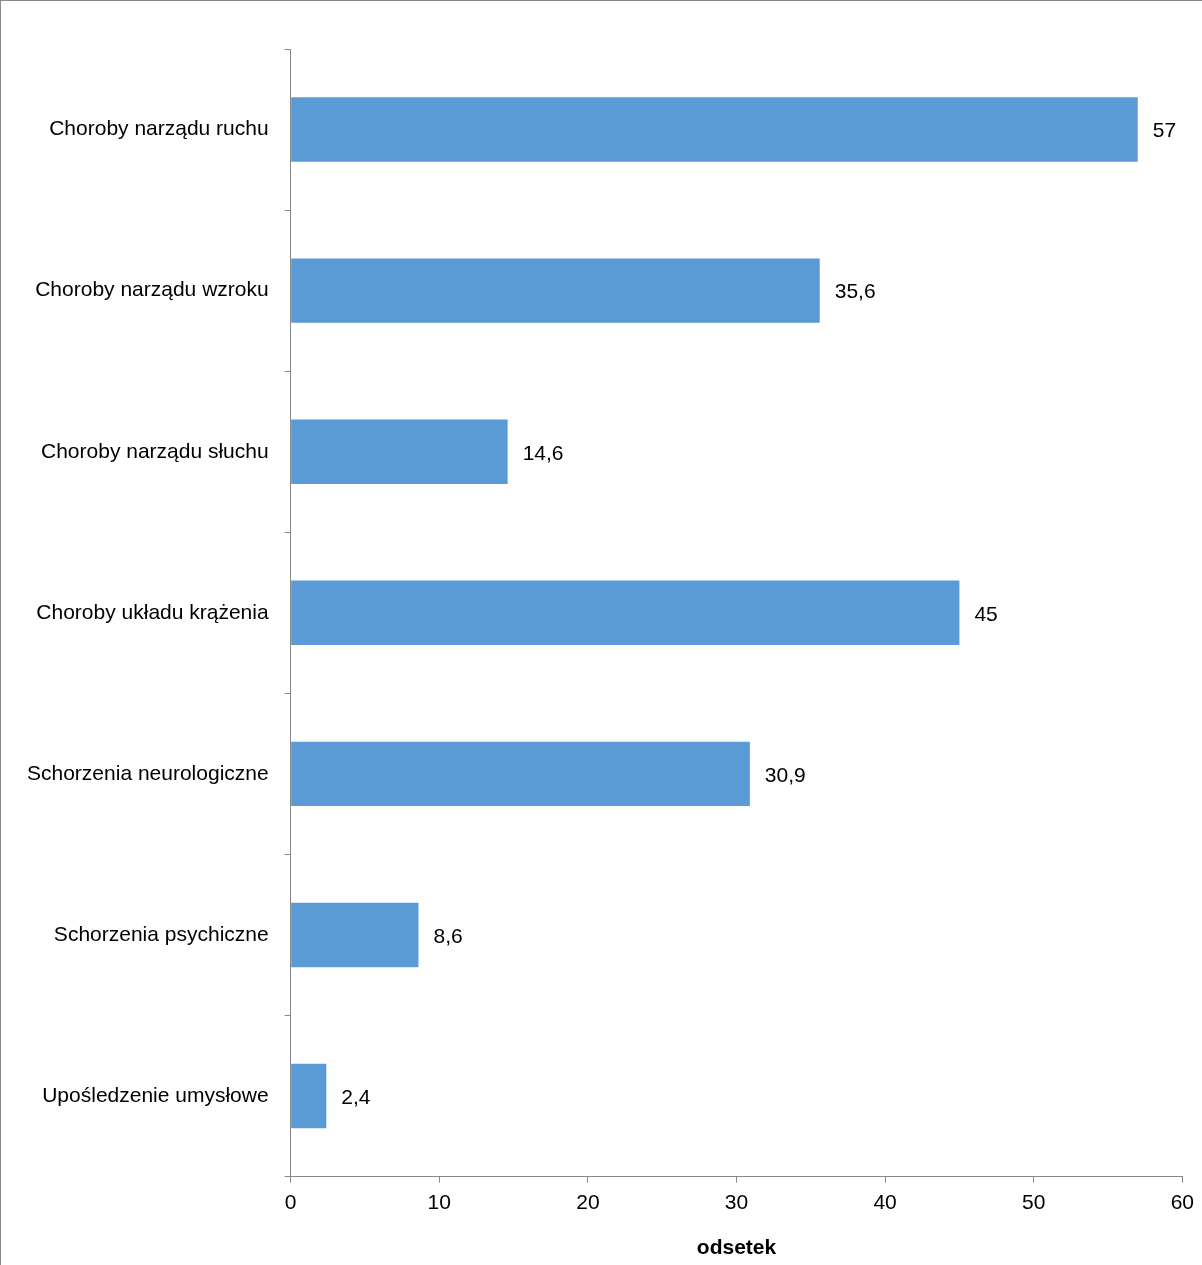 The image size is (1202, 1265). I want to click on data-label: 2,4, so click(356, 1096).